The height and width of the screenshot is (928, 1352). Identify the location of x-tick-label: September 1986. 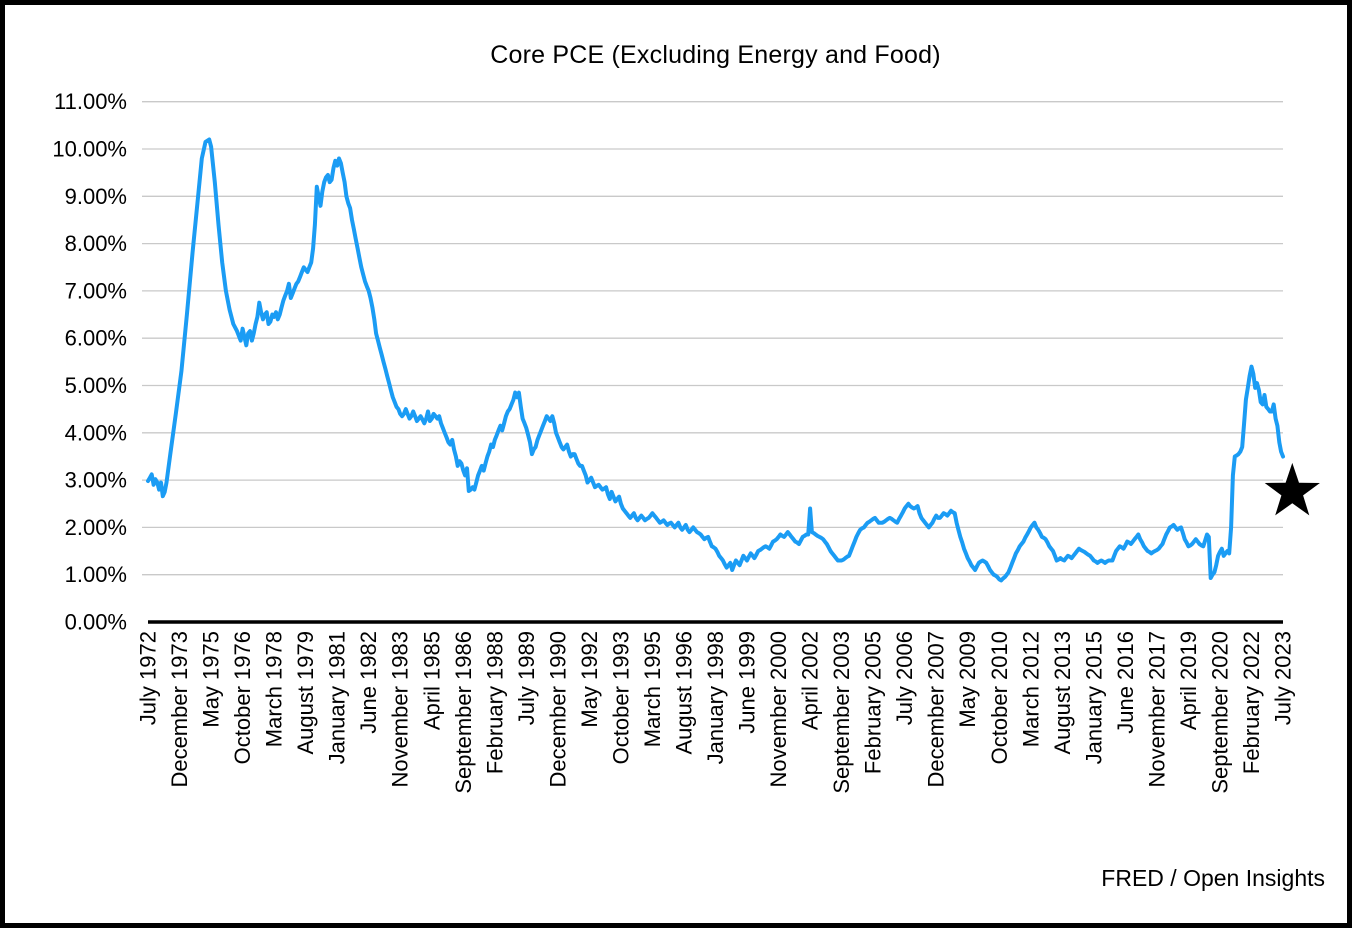
(463, 712).